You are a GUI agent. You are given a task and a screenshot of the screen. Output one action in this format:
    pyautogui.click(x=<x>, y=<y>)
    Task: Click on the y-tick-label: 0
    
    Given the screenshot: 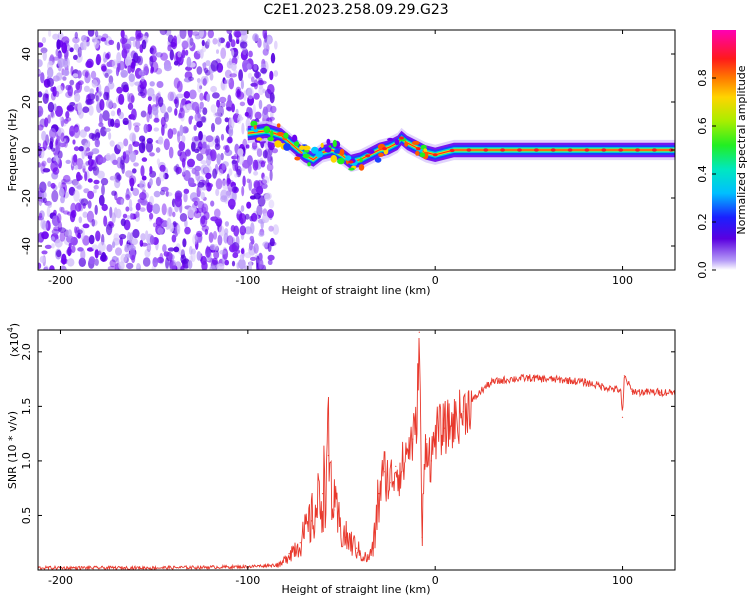 What is the action you would take?
    pyautogui.click(x=26, y=150)
    